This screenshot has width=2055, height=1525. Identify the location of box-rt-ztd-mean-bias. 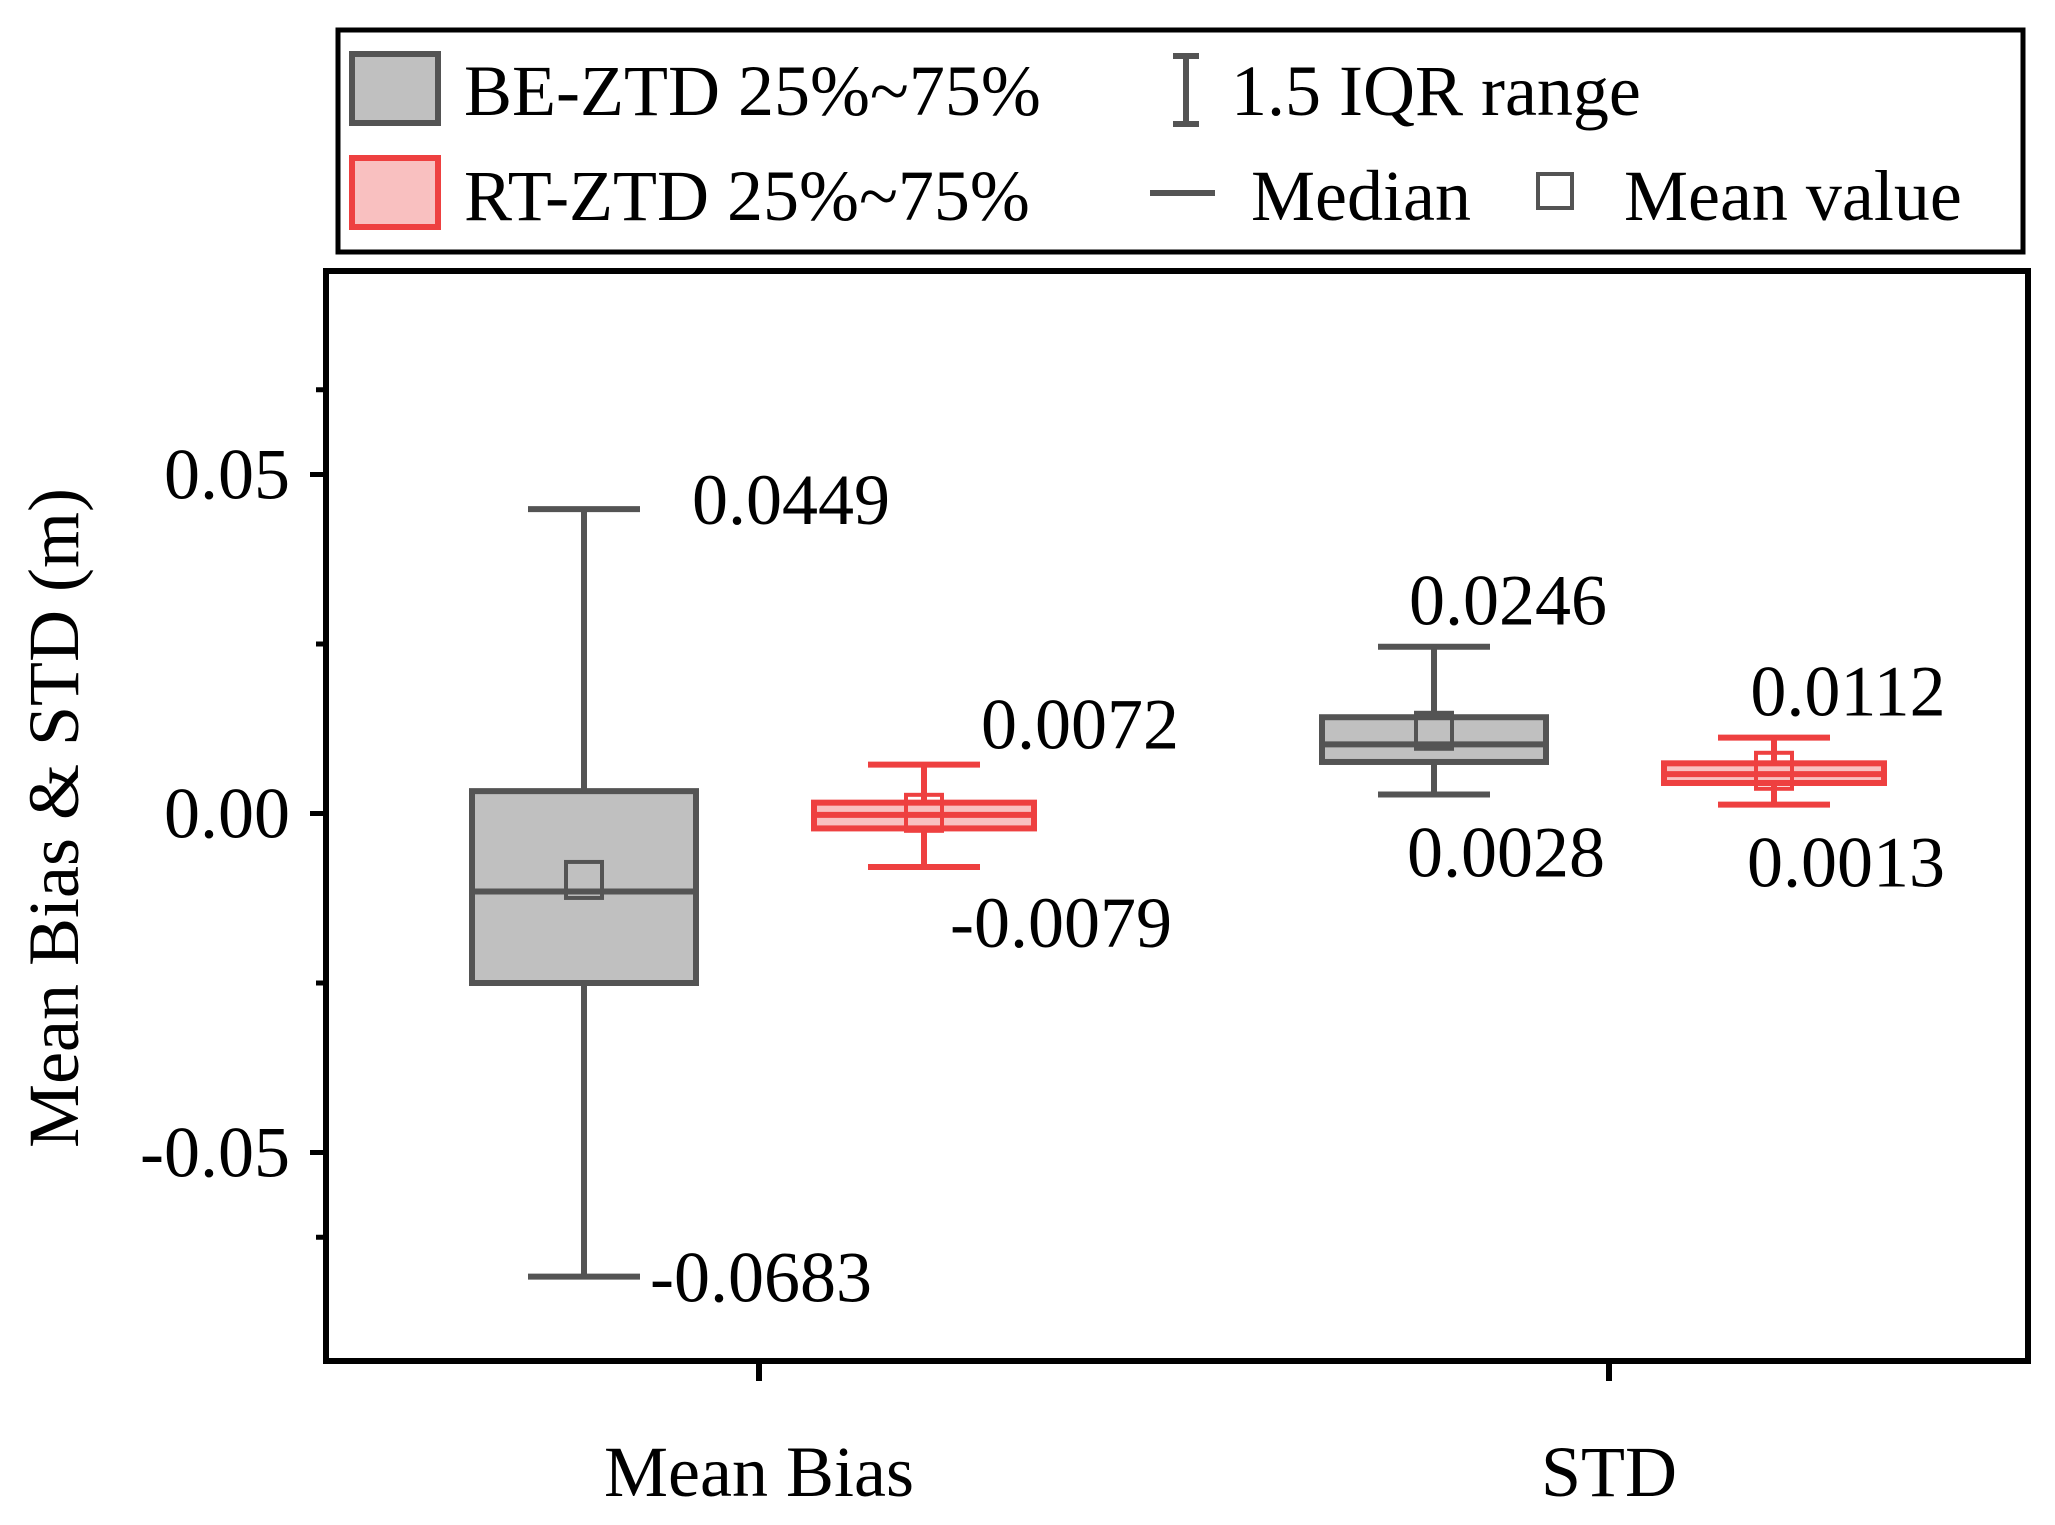
(924, 816).